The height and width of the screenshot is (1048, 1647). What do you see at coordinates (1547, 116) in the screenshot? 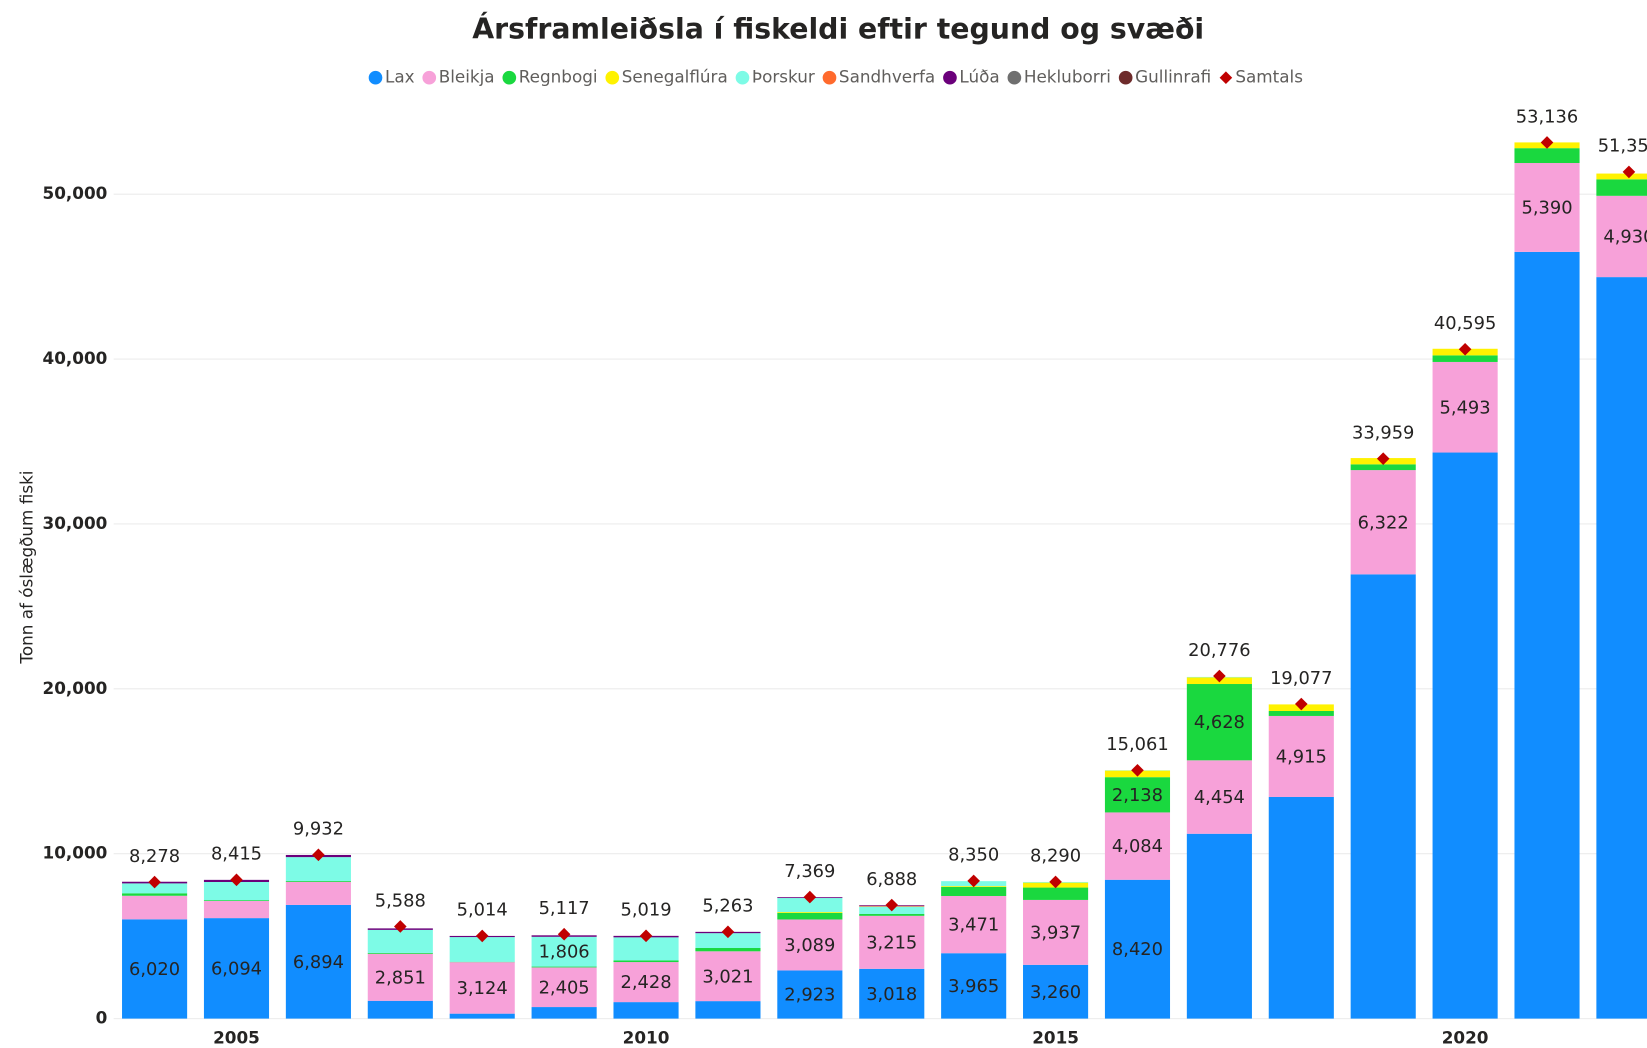
I see `total-label: 53,136` at bounding box center [1547, 116].